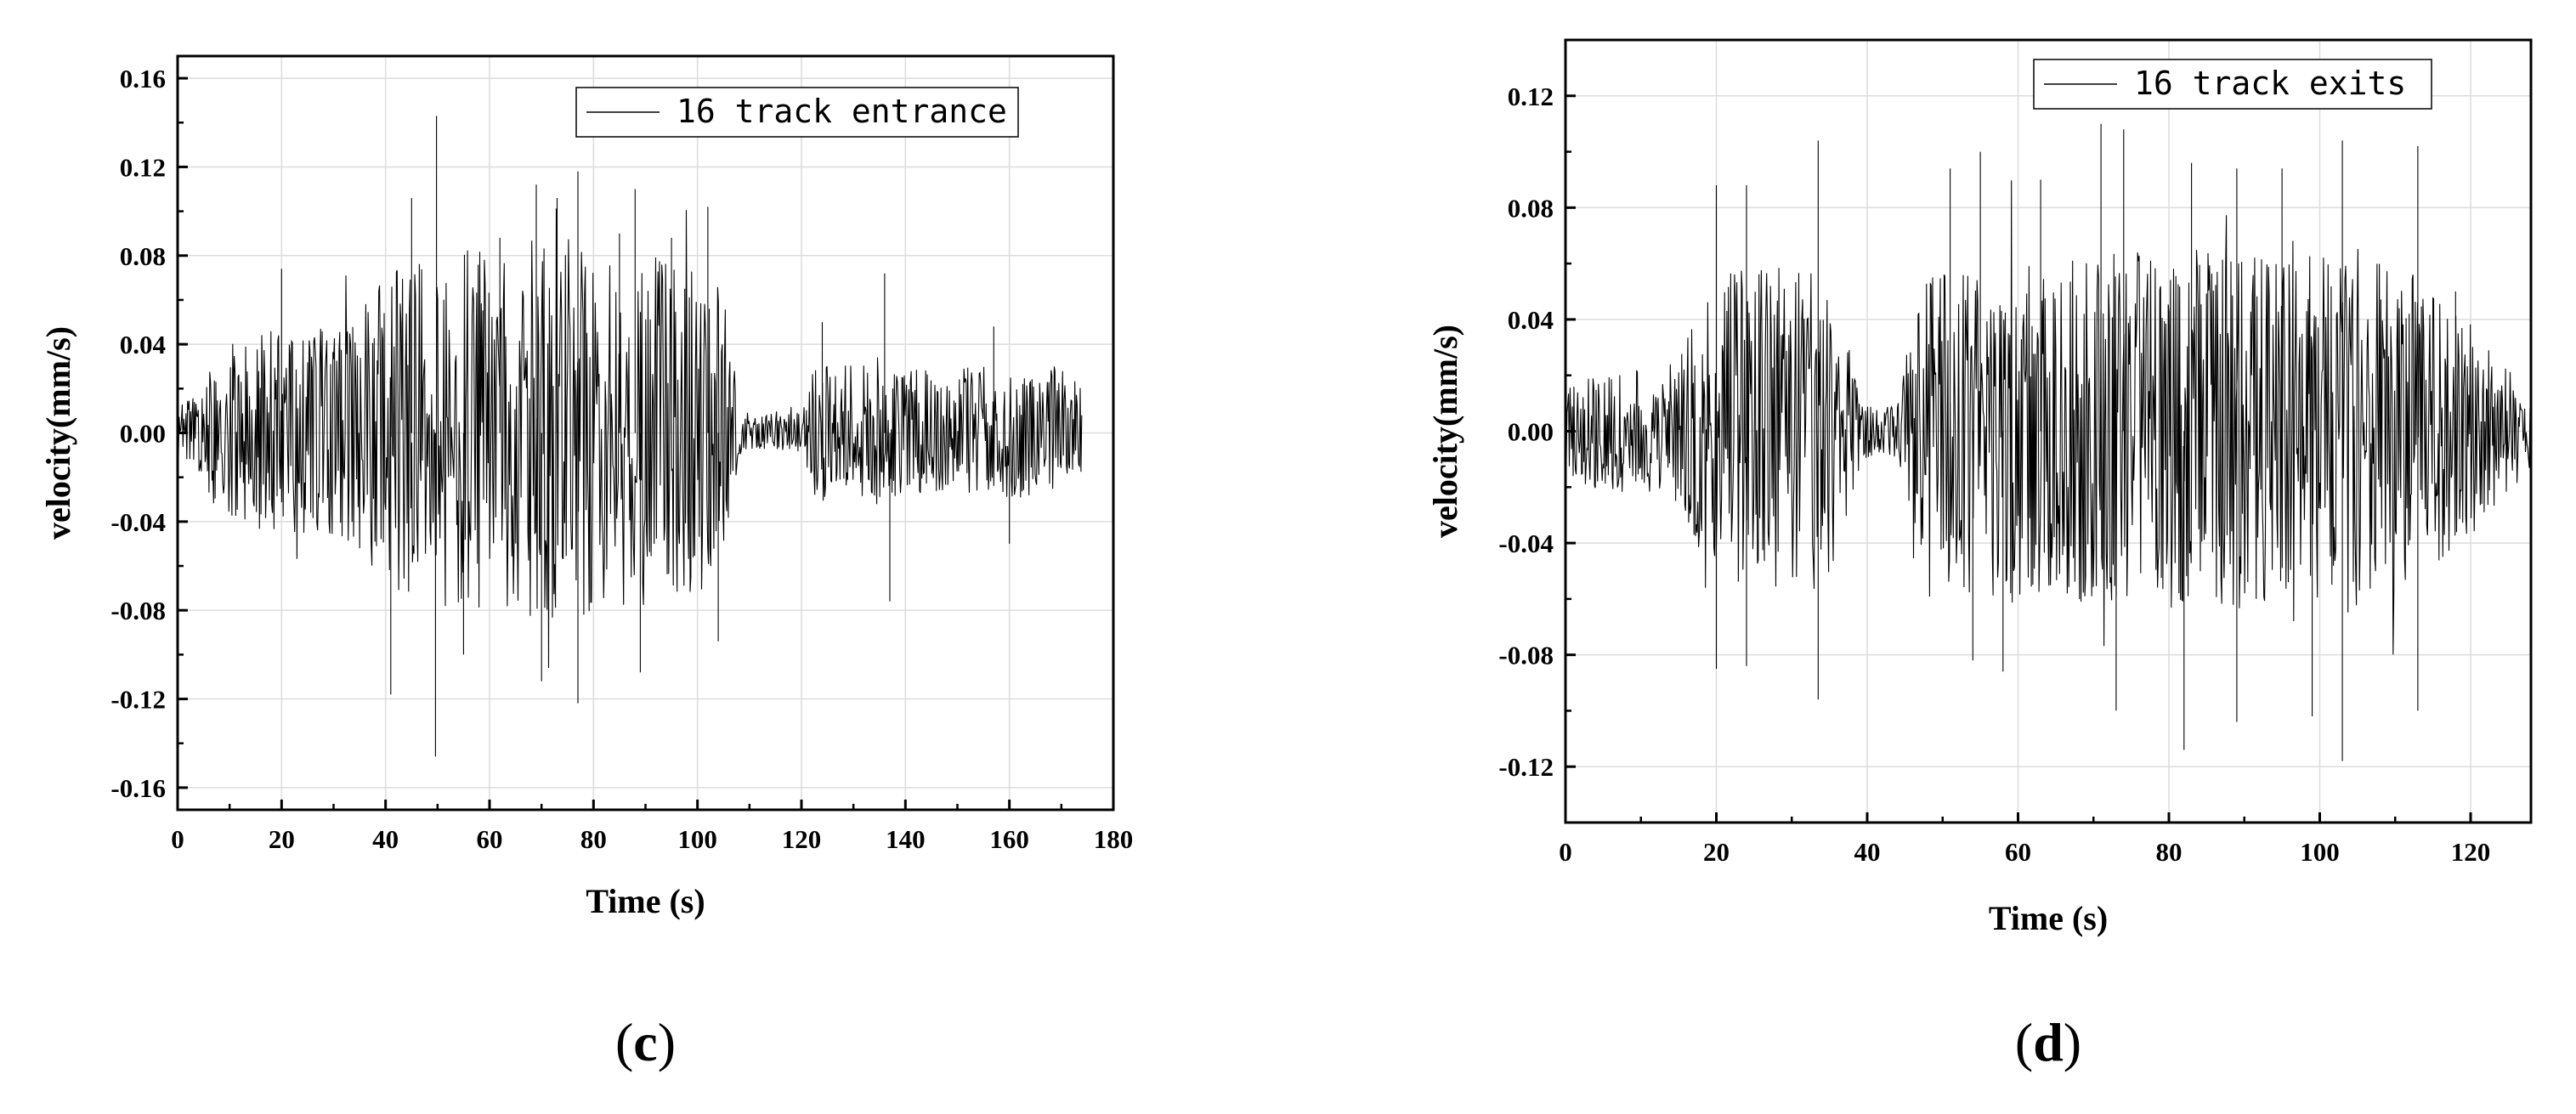 This screenshot has height=1114, width=2576. I want to click on legend-label: 16 track exits, so click(2270, 83).